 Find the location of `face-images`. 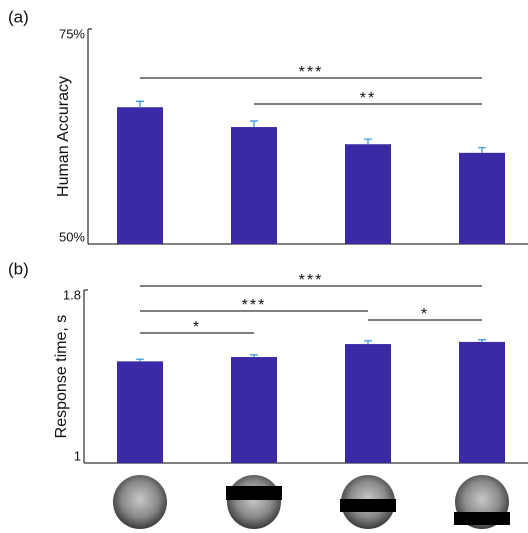

face-images is located at coordinates (311, 502).